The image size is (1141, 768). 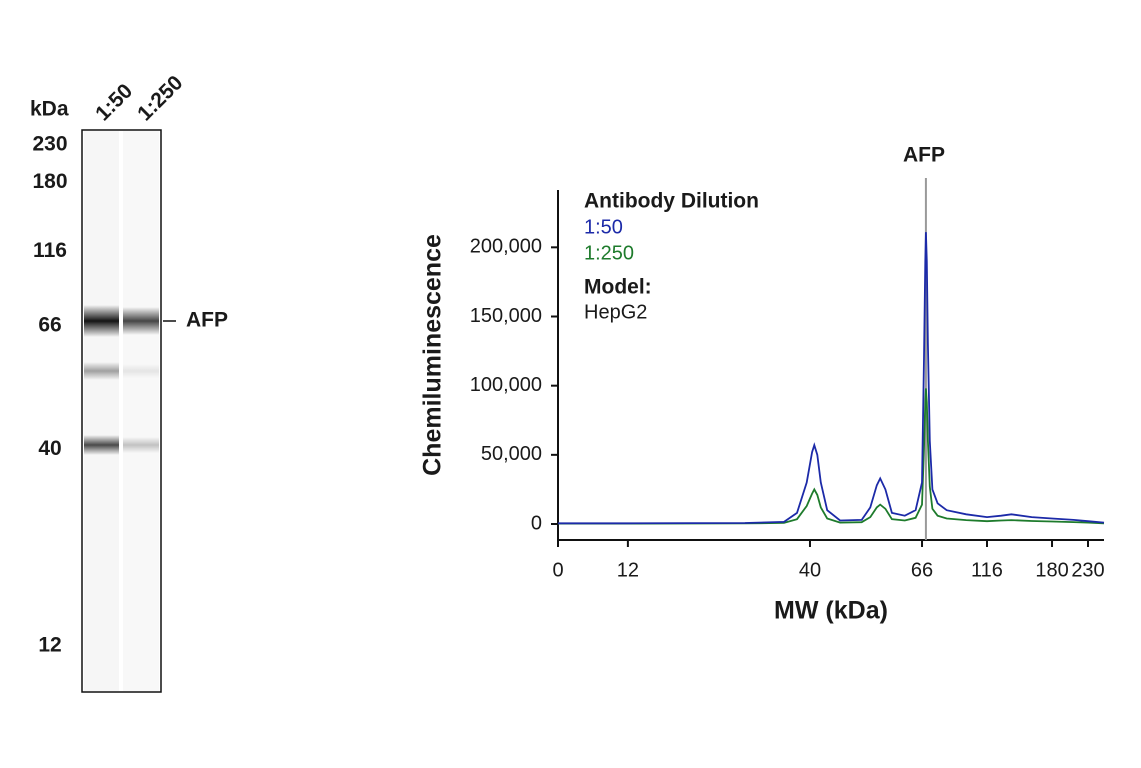 What do you see at coordinates (671, 201) in the screenshot?
I see `legend-title: Antibody Dilution` at bounding box center [671, 201].